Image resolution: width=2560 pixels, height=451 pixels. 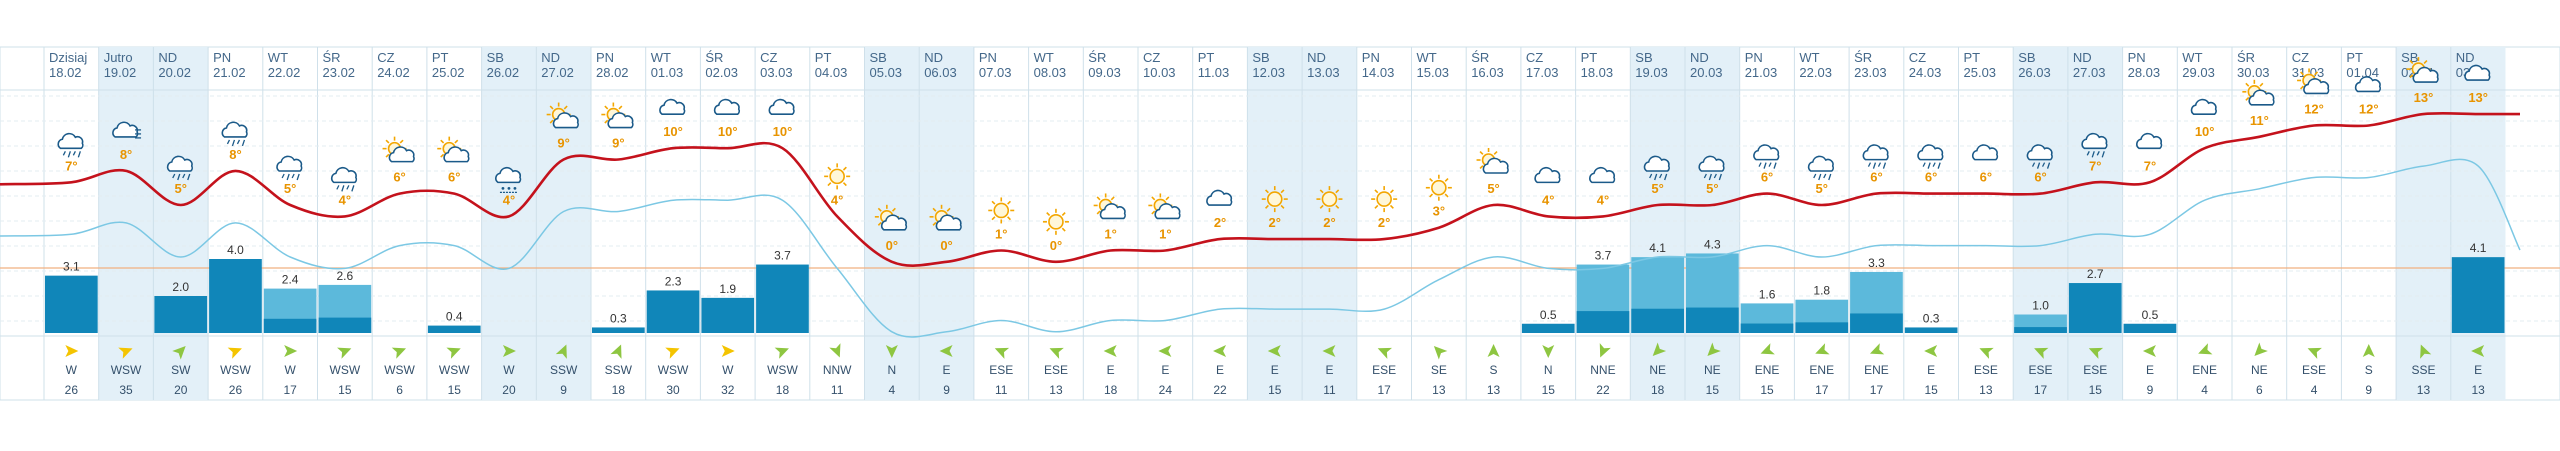 What do you see at coordinates (1220, 222) in the screenshot?
I see `temperature-label: 2°` at bounding box center [1220, 222].